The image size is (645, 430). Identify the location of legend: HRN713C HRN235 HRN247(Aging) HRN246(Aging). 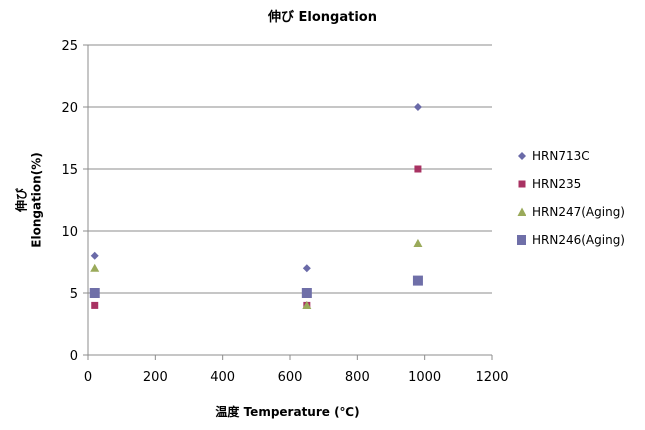
(570, 198).